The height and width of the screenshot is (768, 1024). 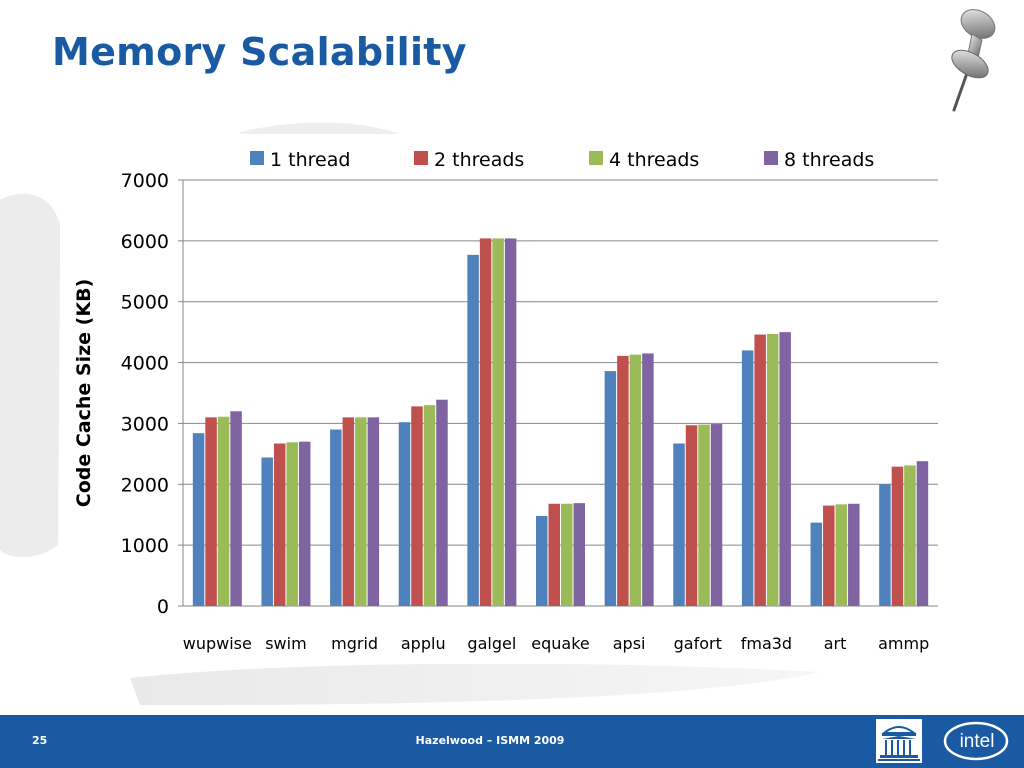 What do you see at coordinates (163, 607) in the screenshot?
I see `y-tick-label: 0` at bounding box center [163, 607].